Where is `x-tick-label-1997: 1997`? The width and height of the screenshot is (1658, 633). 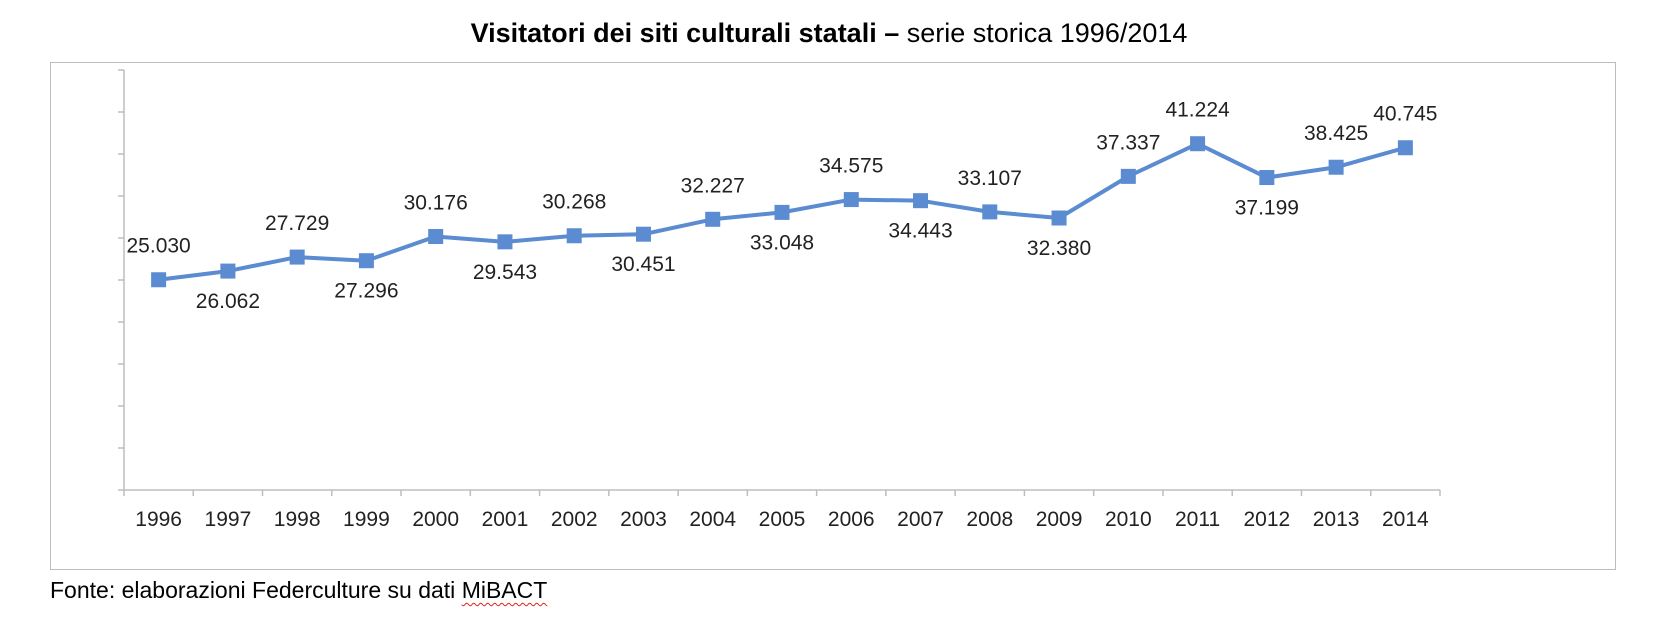
x-tick-label-1997: 1997 is located at coordinates (228, 519).